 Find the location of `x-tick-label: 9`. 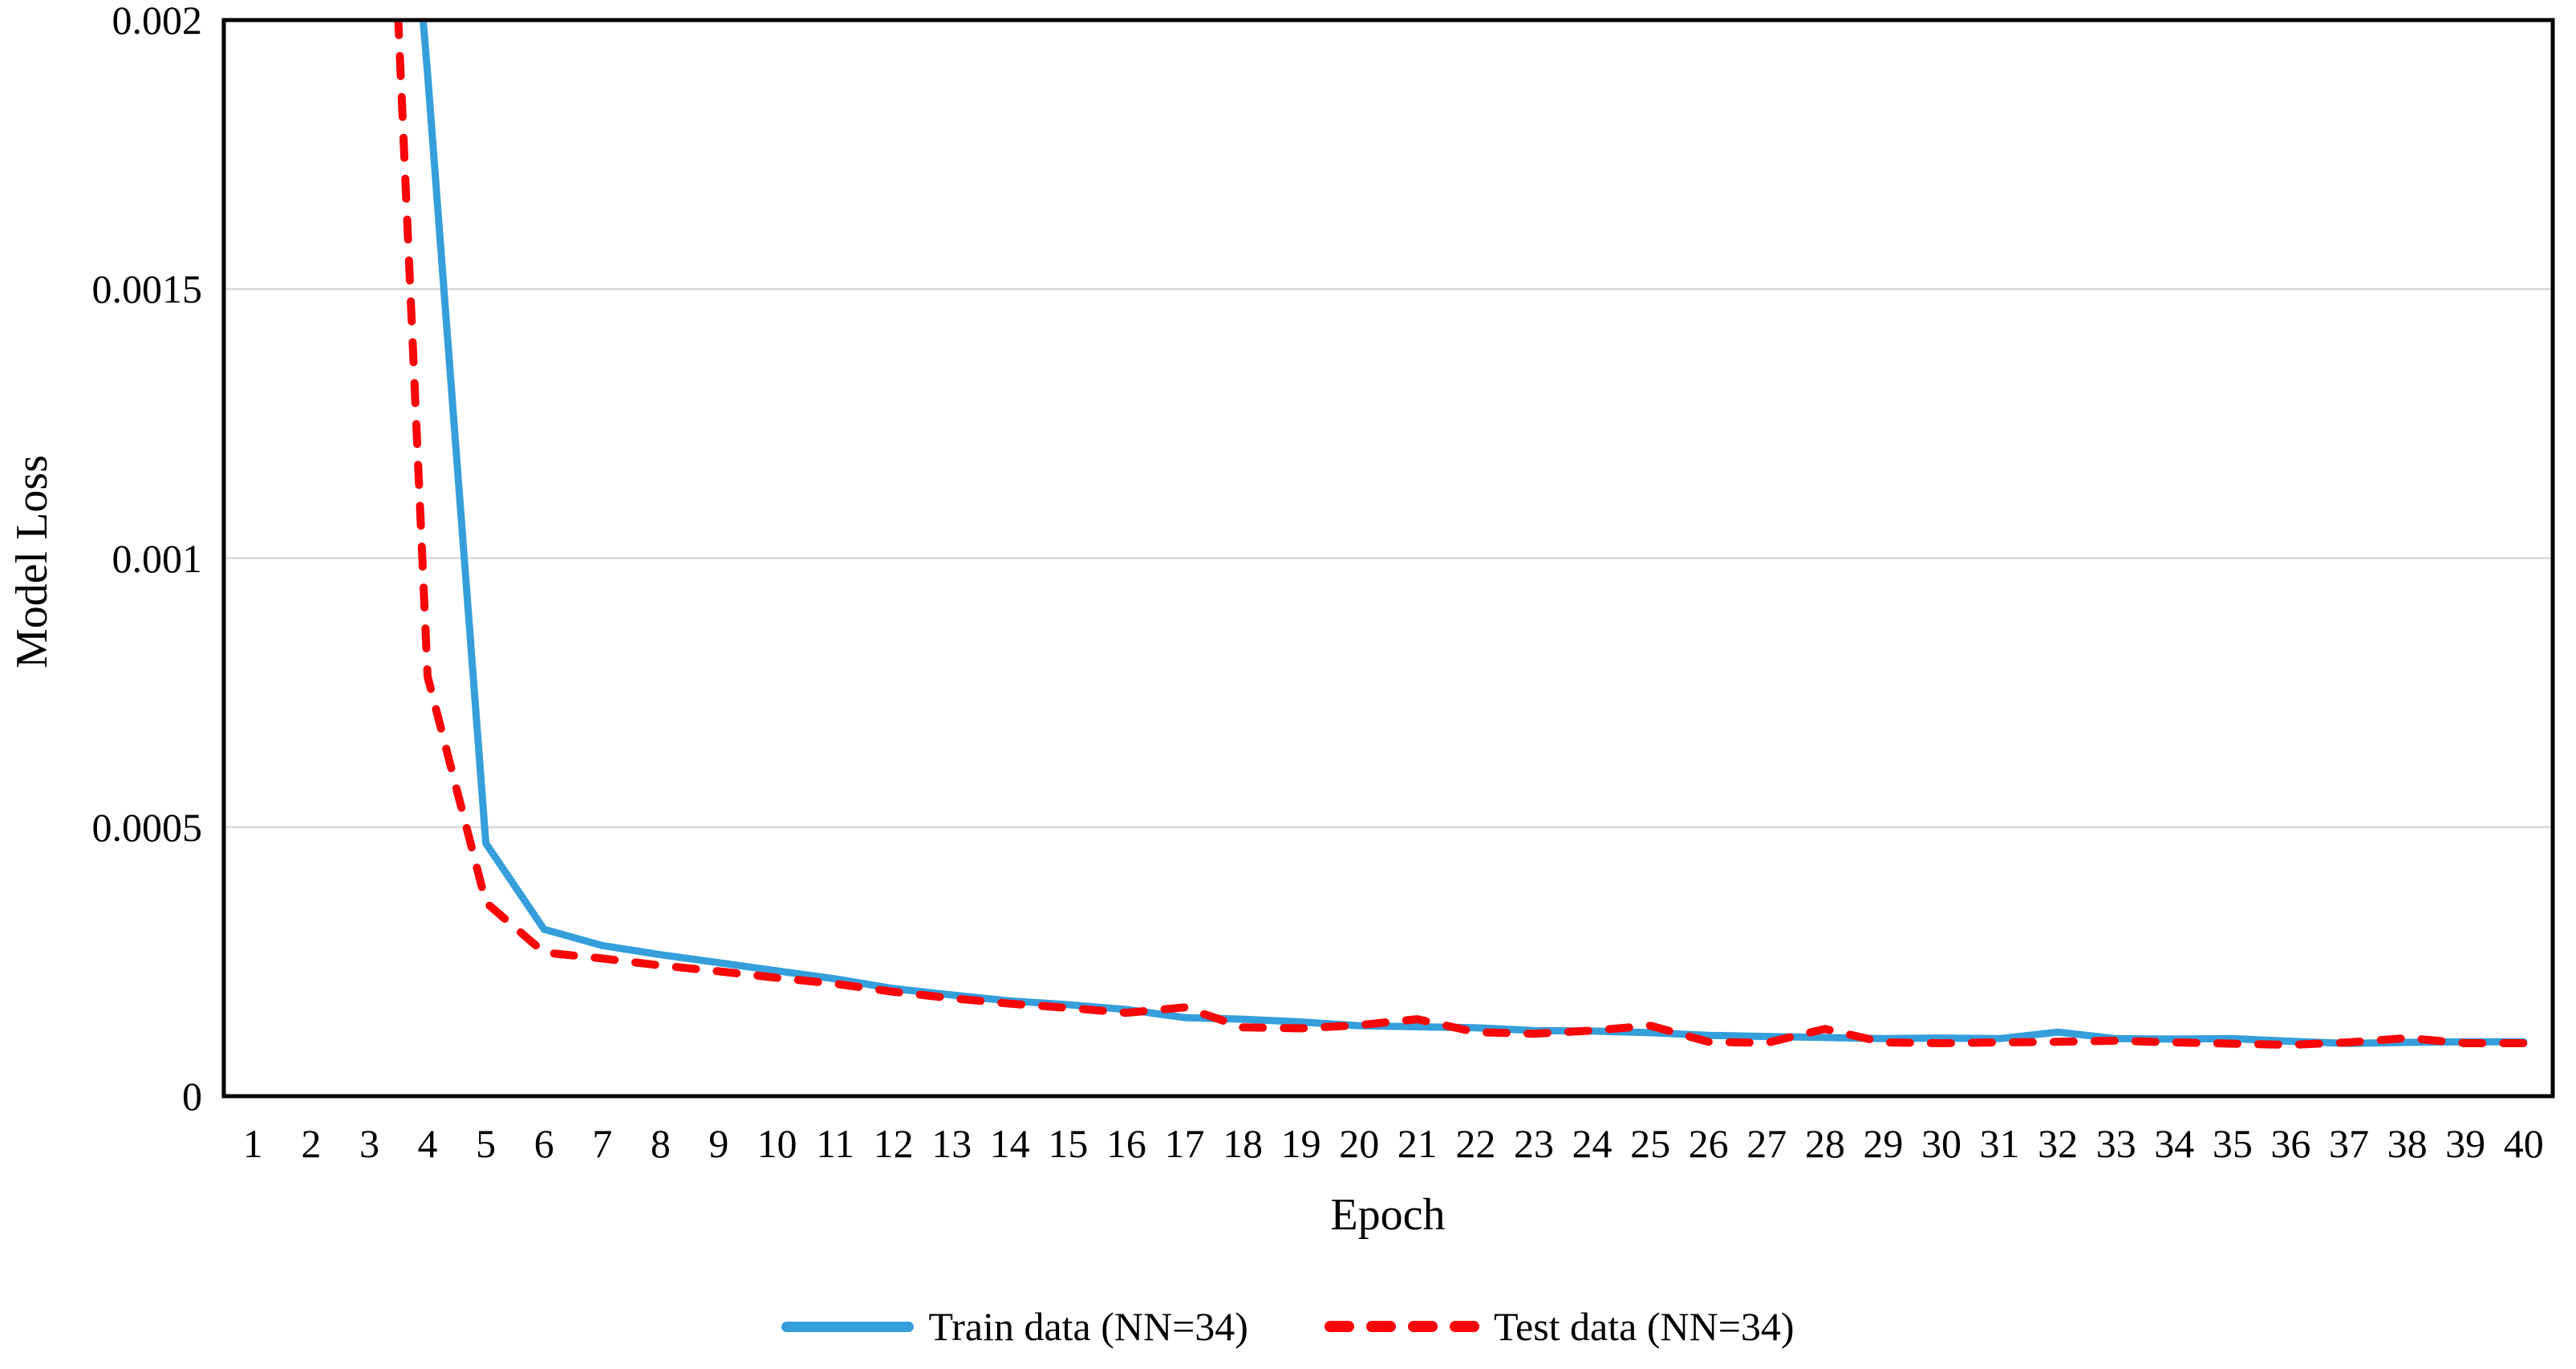

x-tick-label: 9 is located at coordinates (718, 1144).